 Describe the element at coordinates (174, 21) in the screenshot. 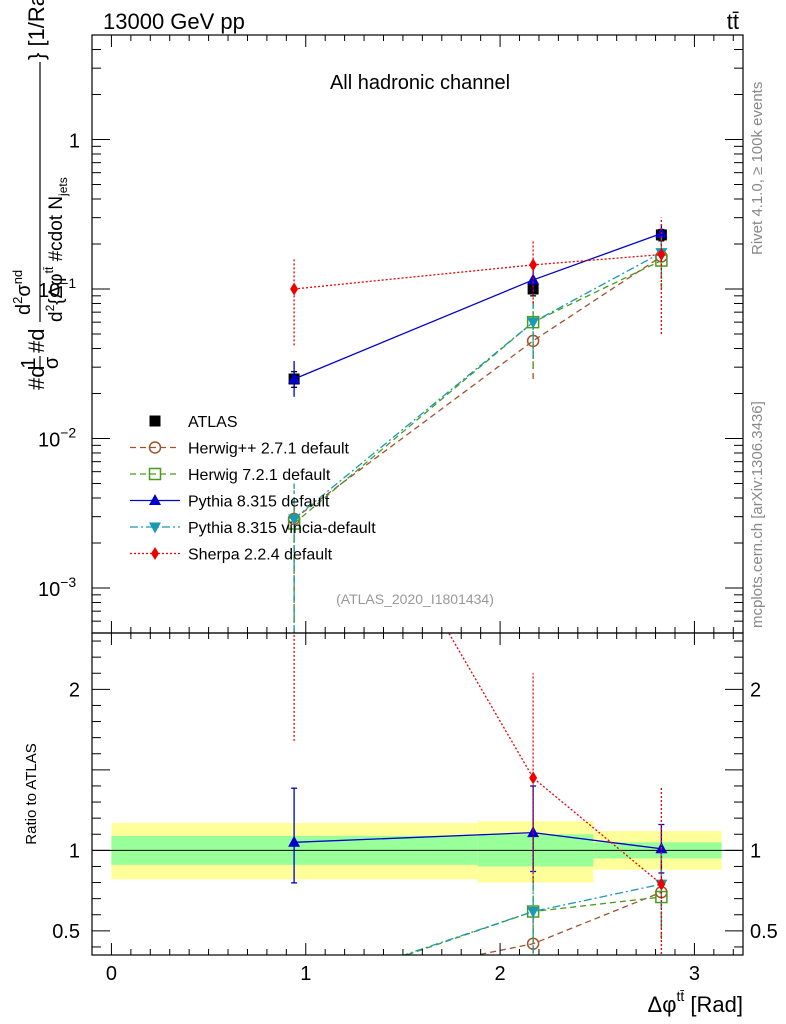

I see `energy-label: 13000 GeV pp` at that location.